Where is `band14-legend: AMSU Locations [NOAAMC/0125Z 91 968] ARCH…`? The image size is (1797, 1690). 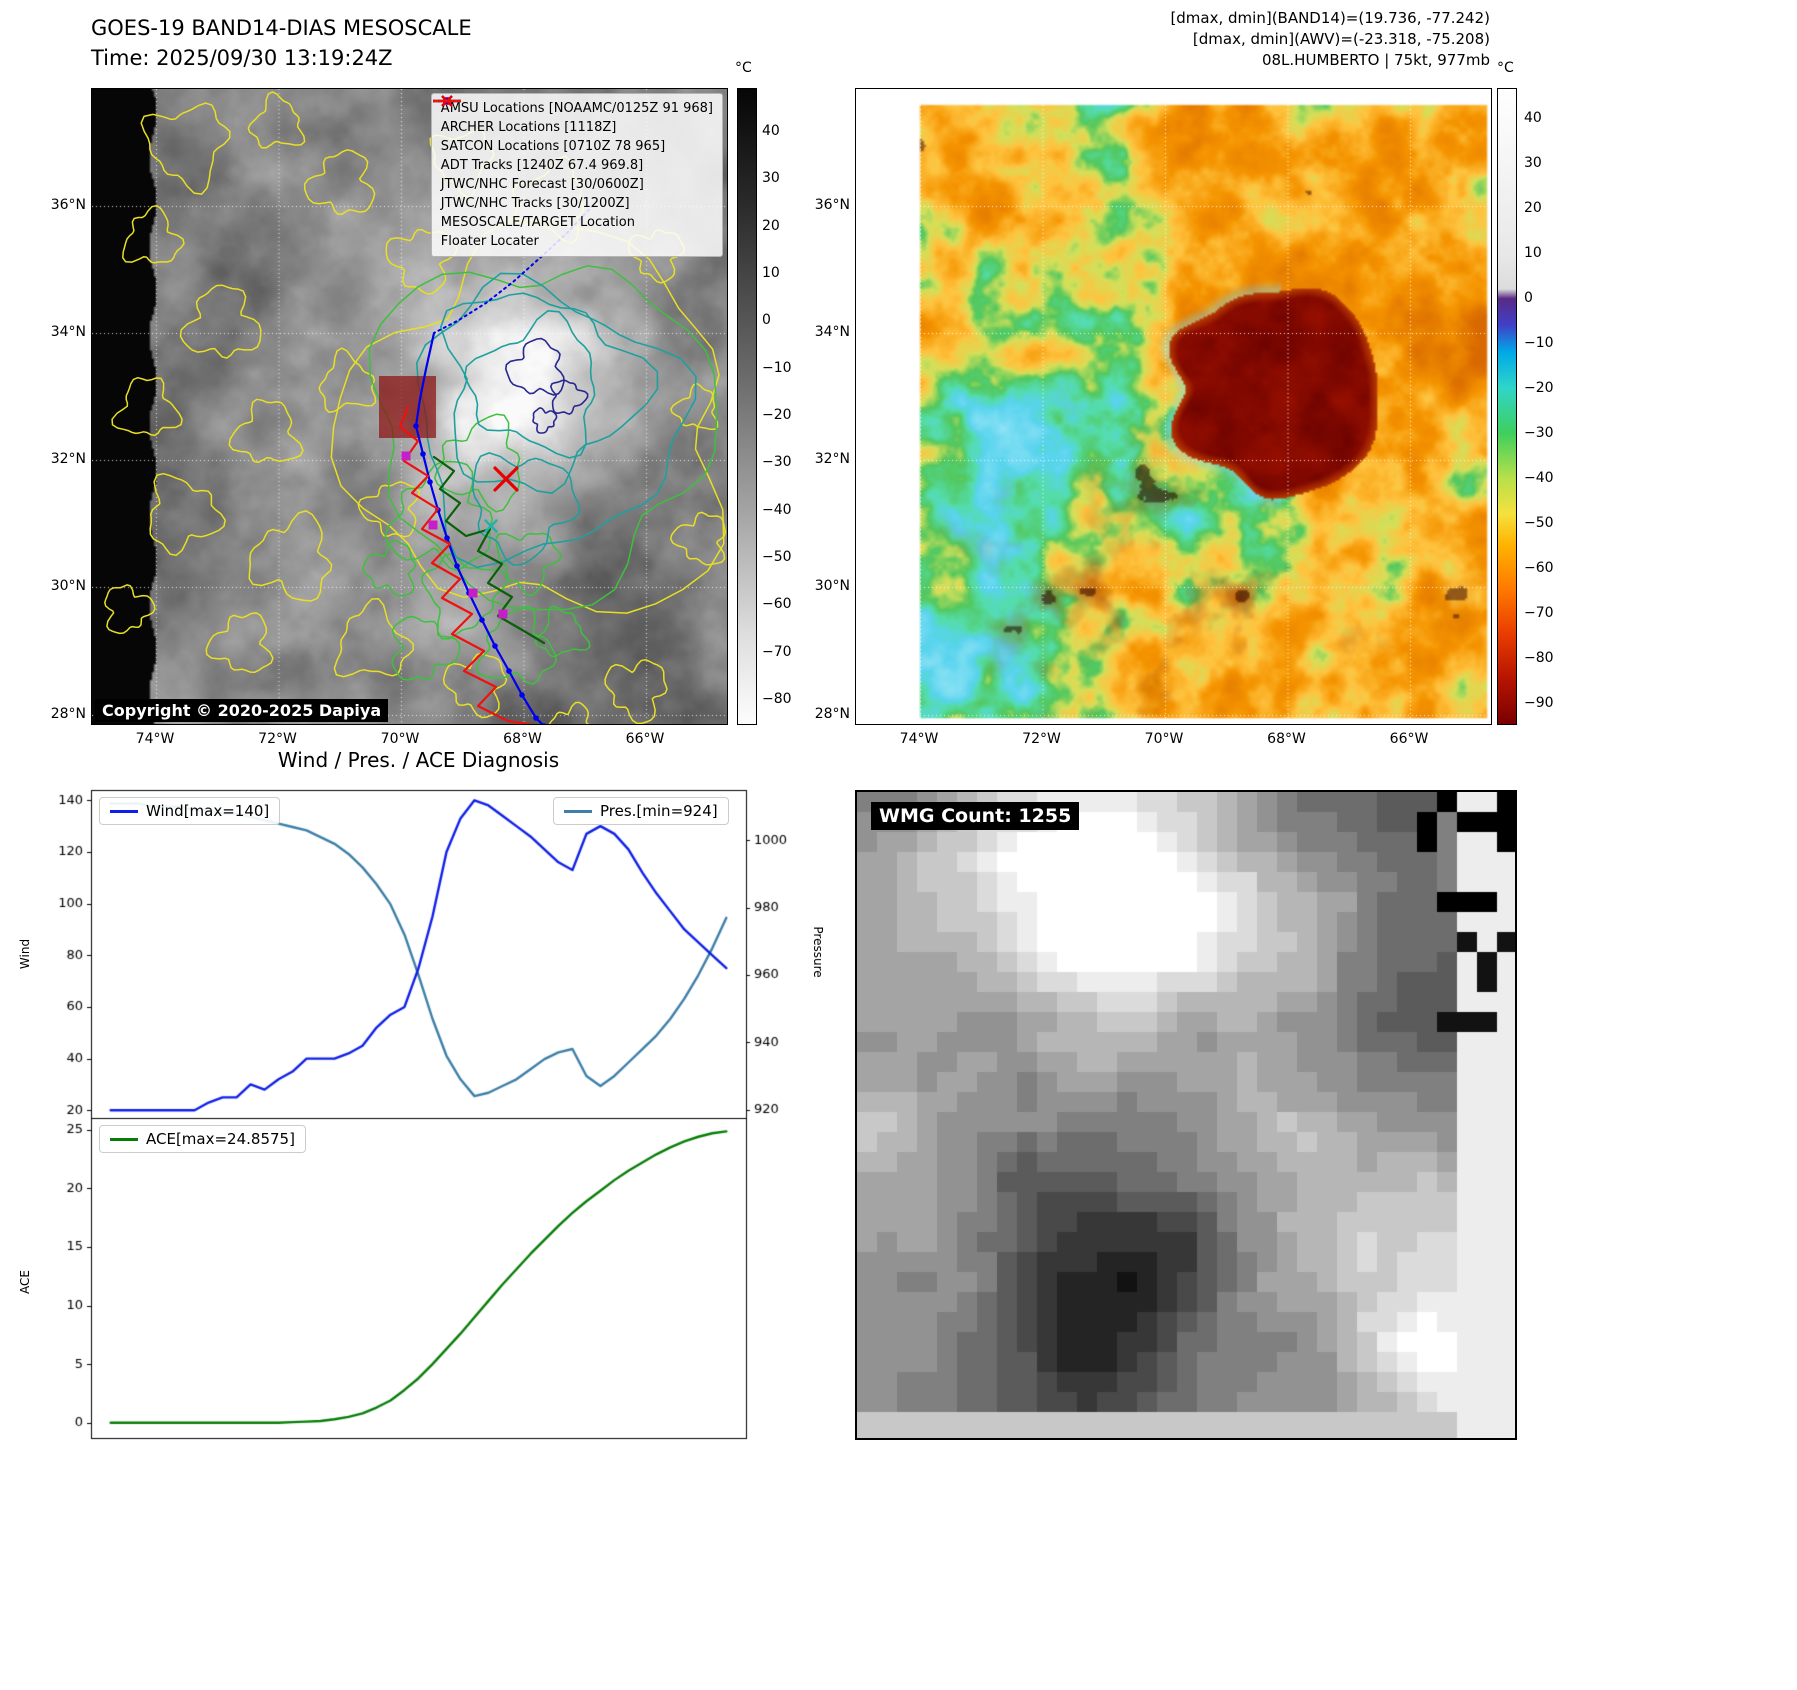 band14-legend: AMSU Locations [NOAAMC/0125Z 91 968] ARCH… is located at coordinates (576, 175).